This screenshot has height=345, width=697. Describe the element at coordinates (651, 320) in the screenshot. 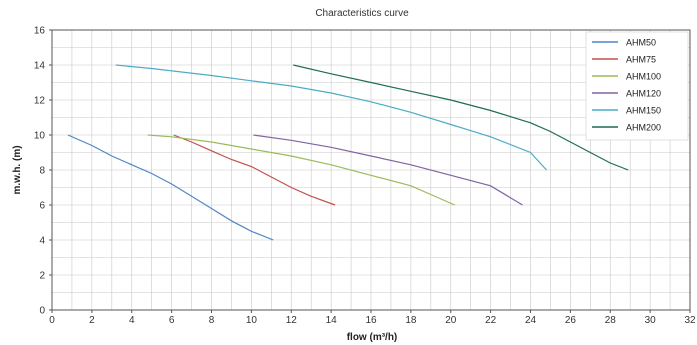

I see `x-tick-label: 30` at that location.